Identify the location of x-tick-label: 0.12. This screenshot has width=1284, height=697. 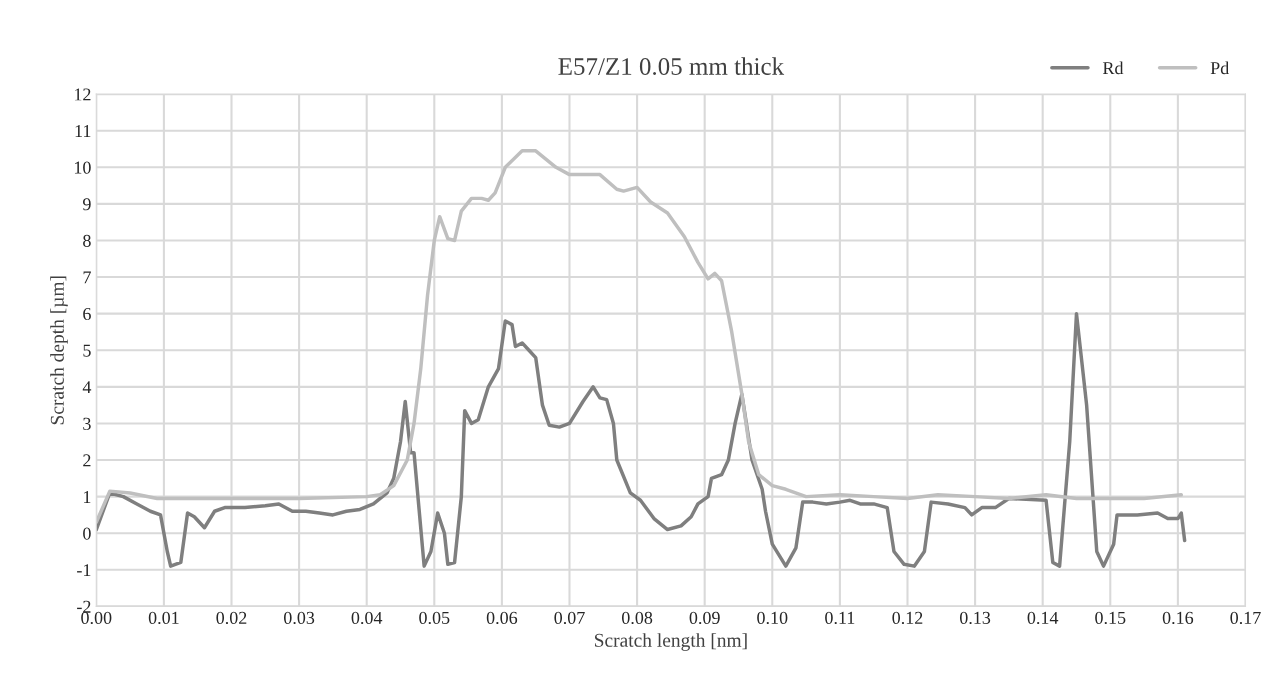
(907, 618).